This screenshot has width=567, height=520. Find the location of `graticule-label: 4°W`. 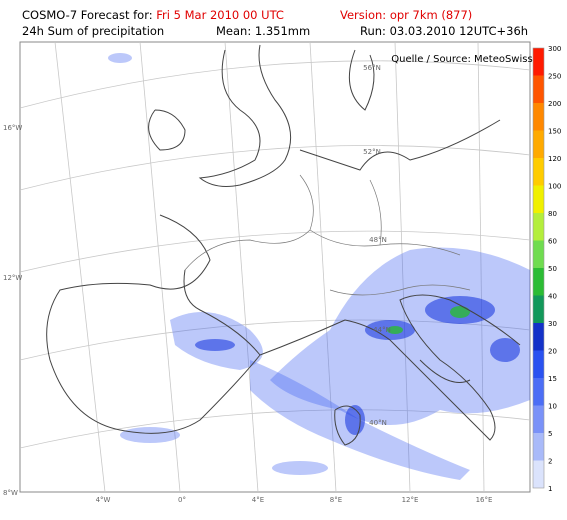

graticule-label: 4°W is located at coordinates (103, 500).